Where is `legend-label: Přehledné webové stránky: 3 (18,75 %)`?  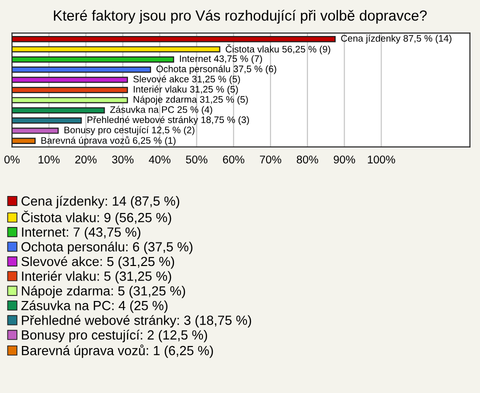
legend-label: Přehledné webové stránky: 3 (18,75 %) is located at coordinates (137, 321).